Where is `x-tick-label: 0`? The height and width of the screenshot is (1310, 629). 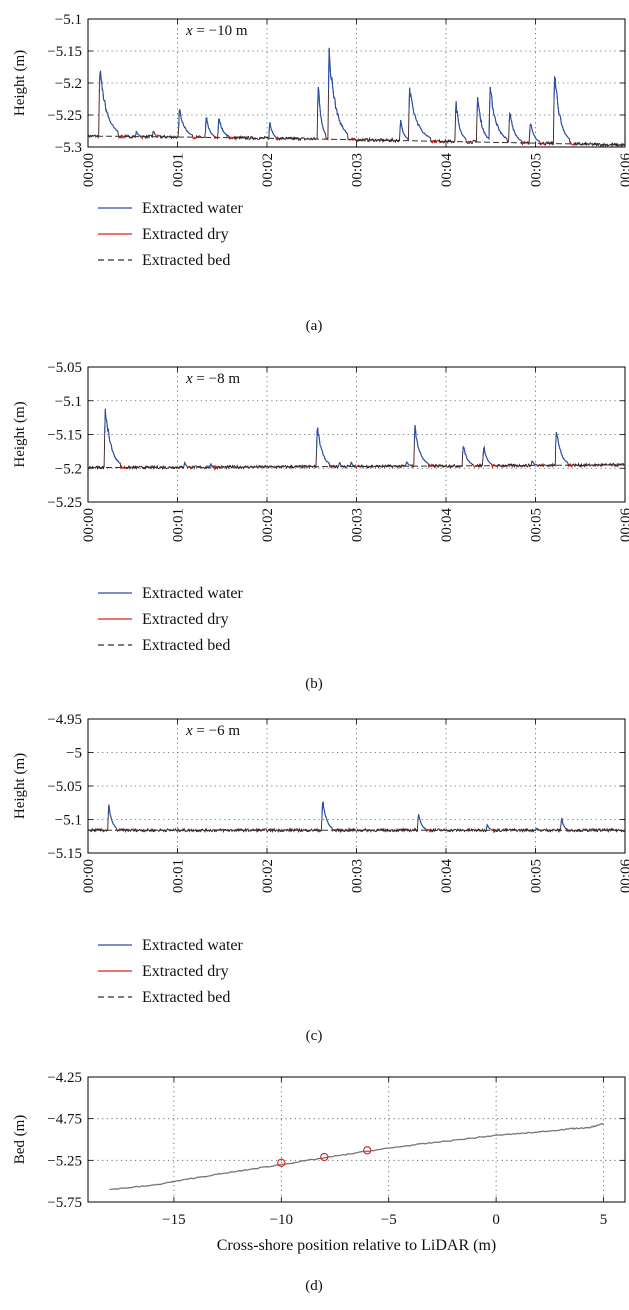 x-tick-label: 0 is located at coordinates (496, 1220).